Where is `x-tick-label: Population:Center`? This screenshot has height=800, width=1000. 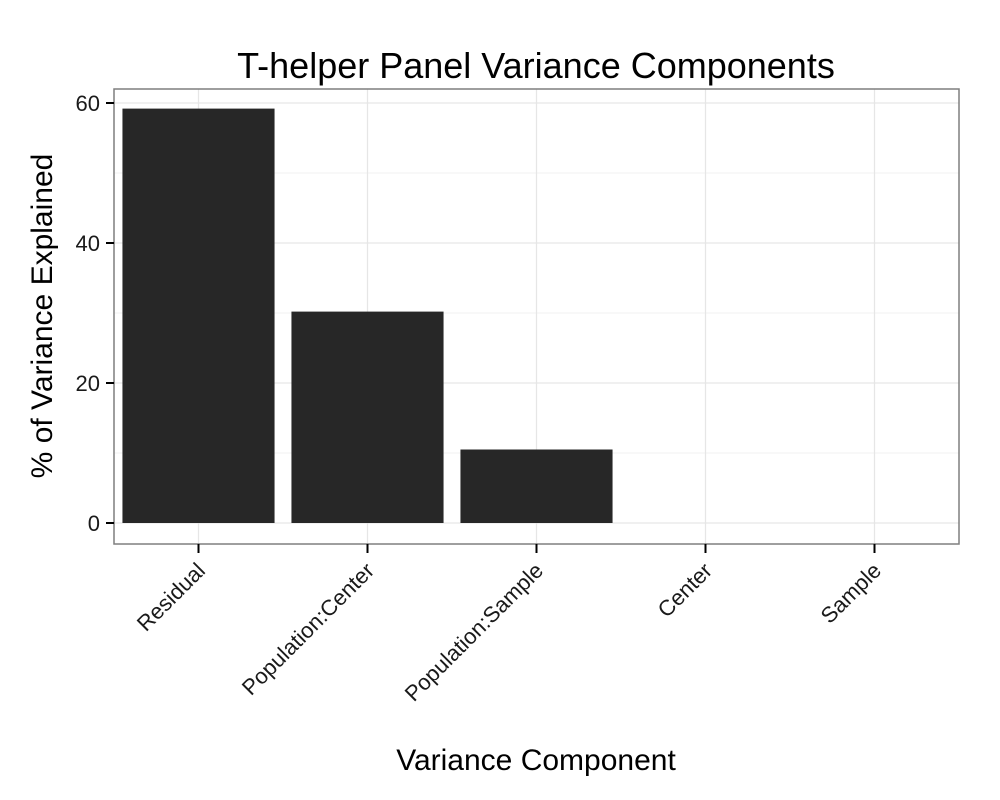
x-tick-label: Population:Center is located at coordinates (308, 629).